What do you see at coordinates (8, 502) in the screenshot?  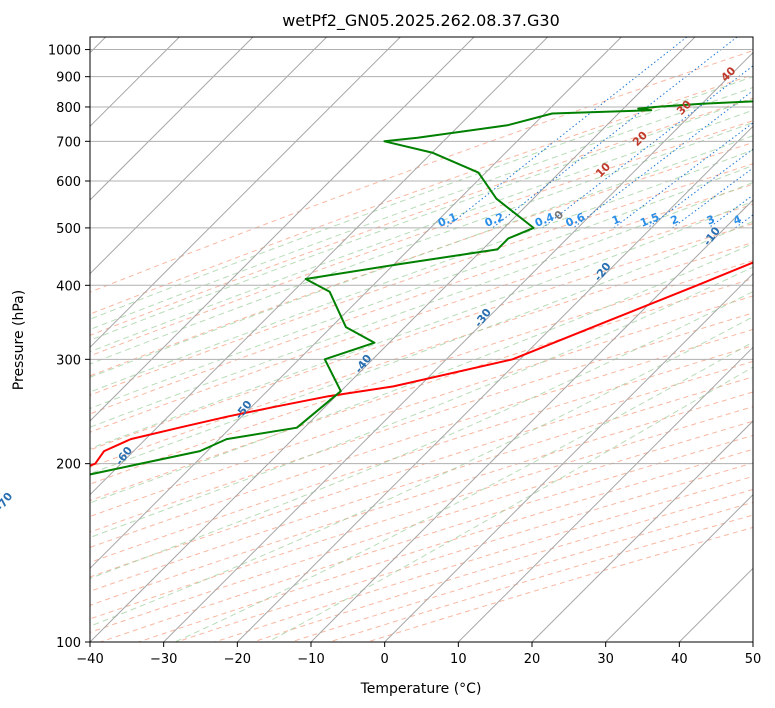 I see `isotherm-label: -70` at bounding box center [8, 502].